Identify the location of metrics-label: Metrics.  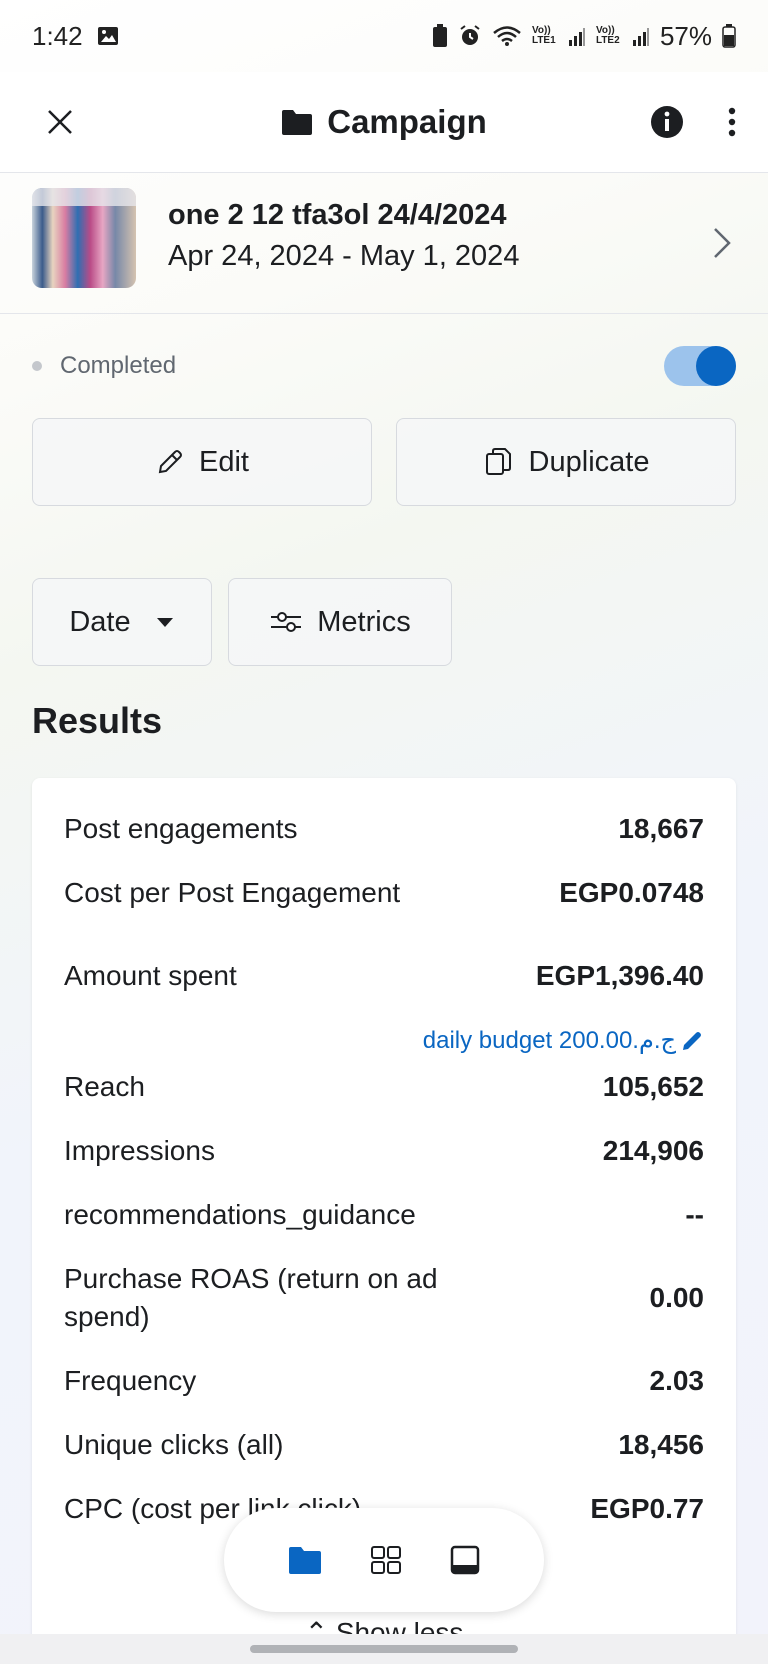
(364, 621).